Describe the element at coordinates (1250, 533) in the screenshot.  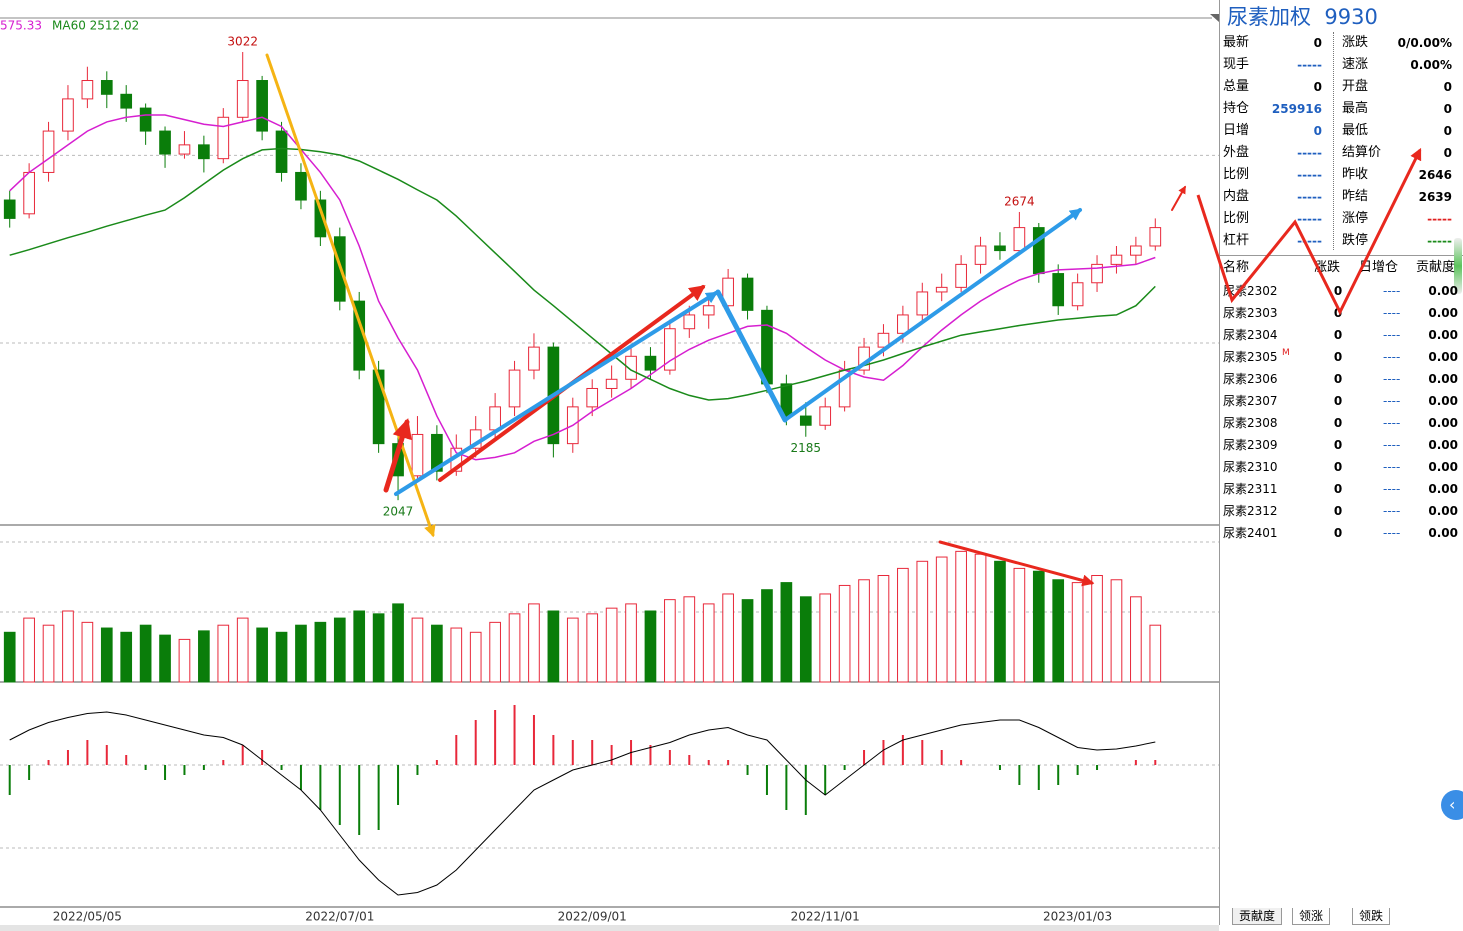
I see `contract-name: 尿素2401` at that location.